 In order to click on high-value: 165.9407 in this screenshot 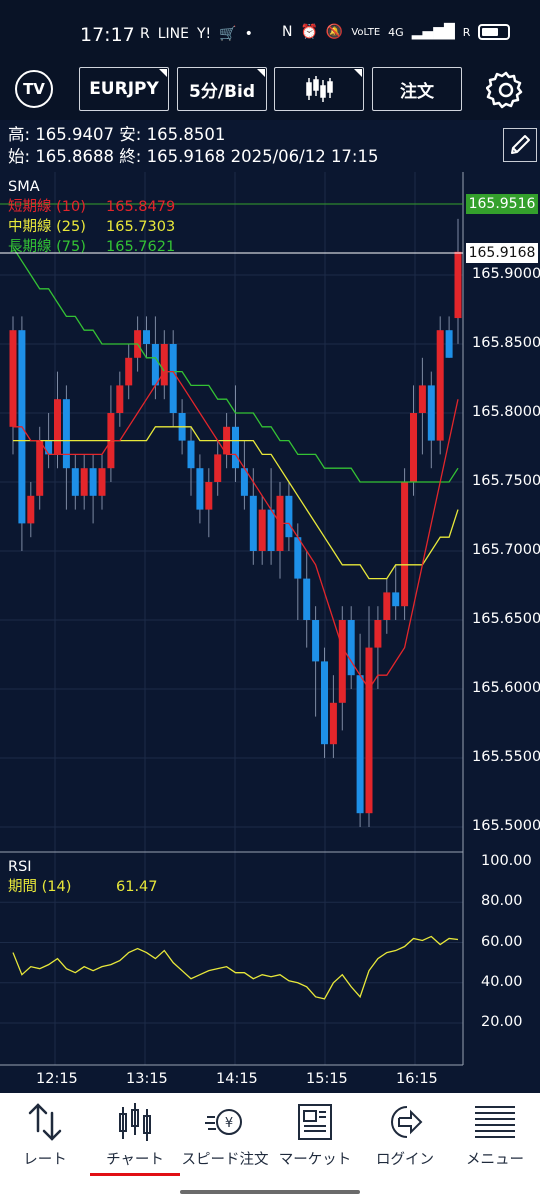, I will do `click(75, 134)`.